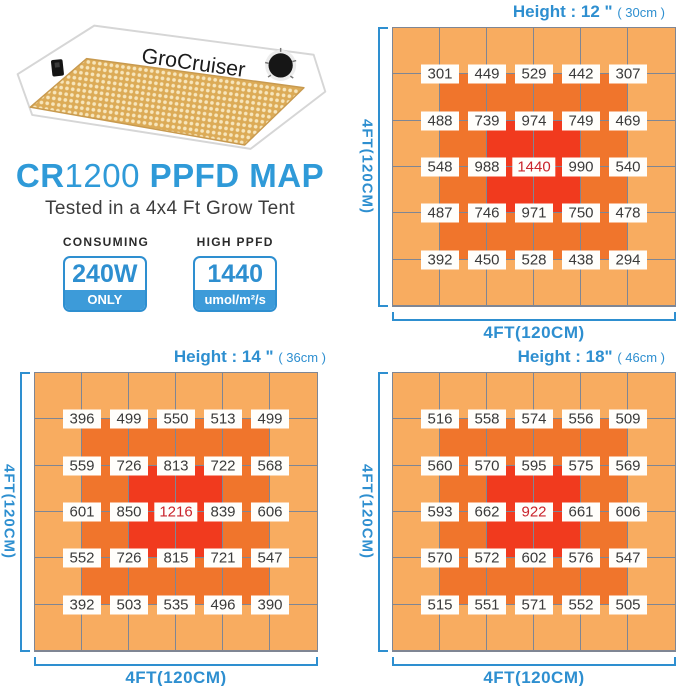  What do you see at coordinates (565, 11) in the screenshot?
I see `height-label: Height : 12 "` at bounding box center [565, 11].